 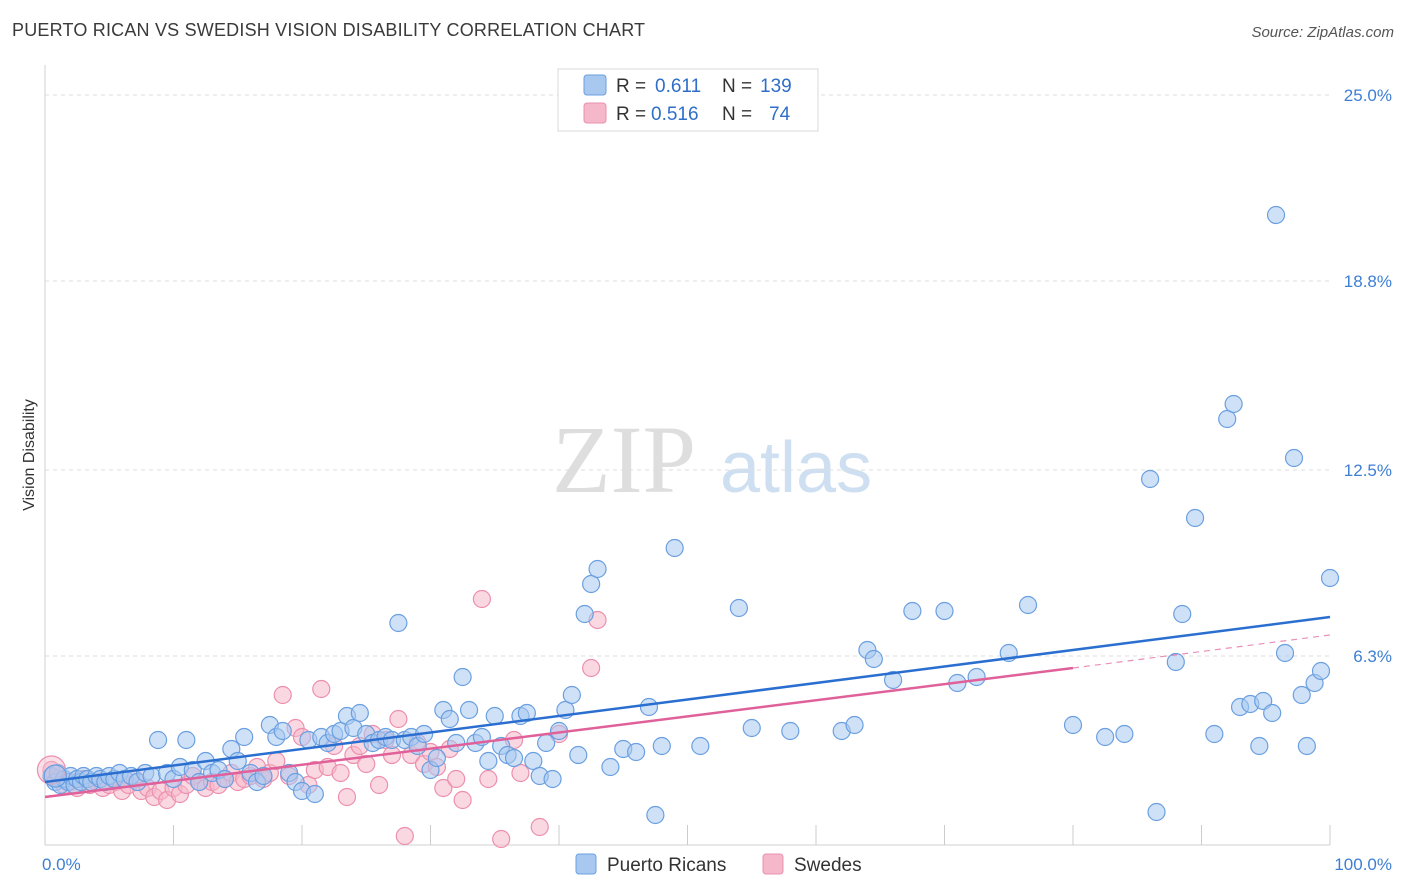 I want to click on x-tick-label: 100.0%, so click(x=1363, y=864).